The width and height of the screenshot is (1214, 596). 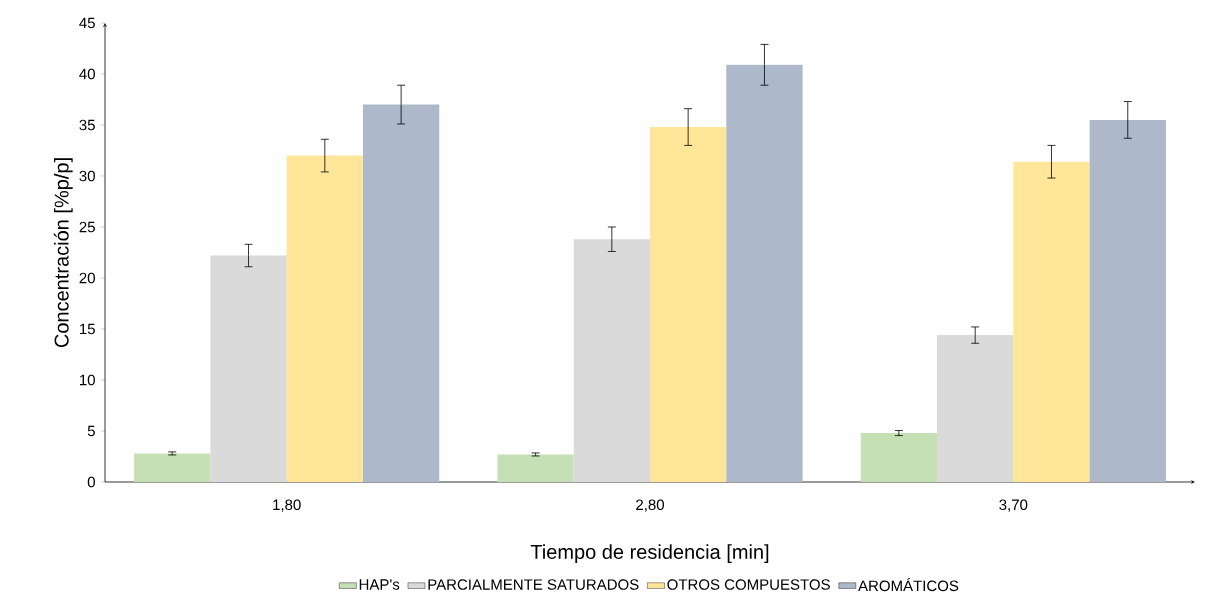 I want to click on y-tick-label: 15, so click(x=87, y=329).